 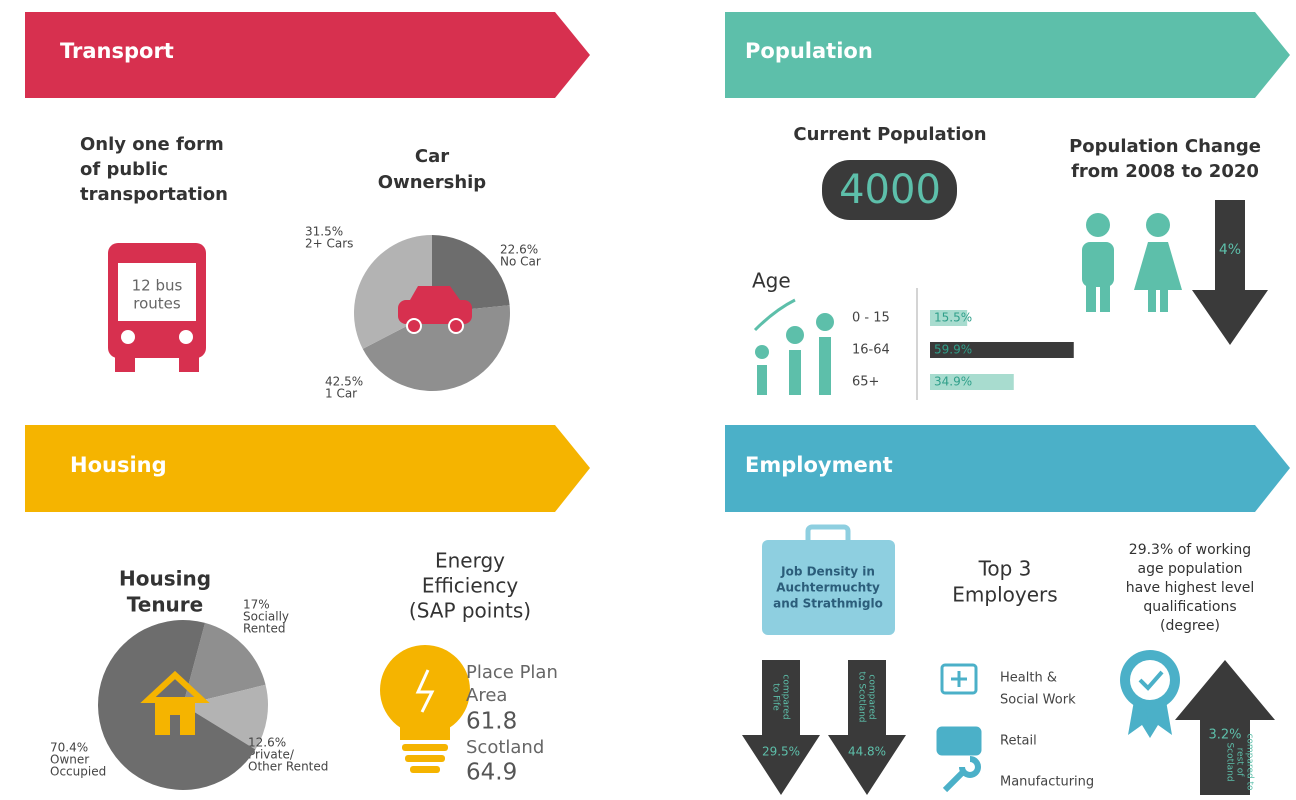 I want to click on text: 2+ Cars, so click(x=329, y=244).